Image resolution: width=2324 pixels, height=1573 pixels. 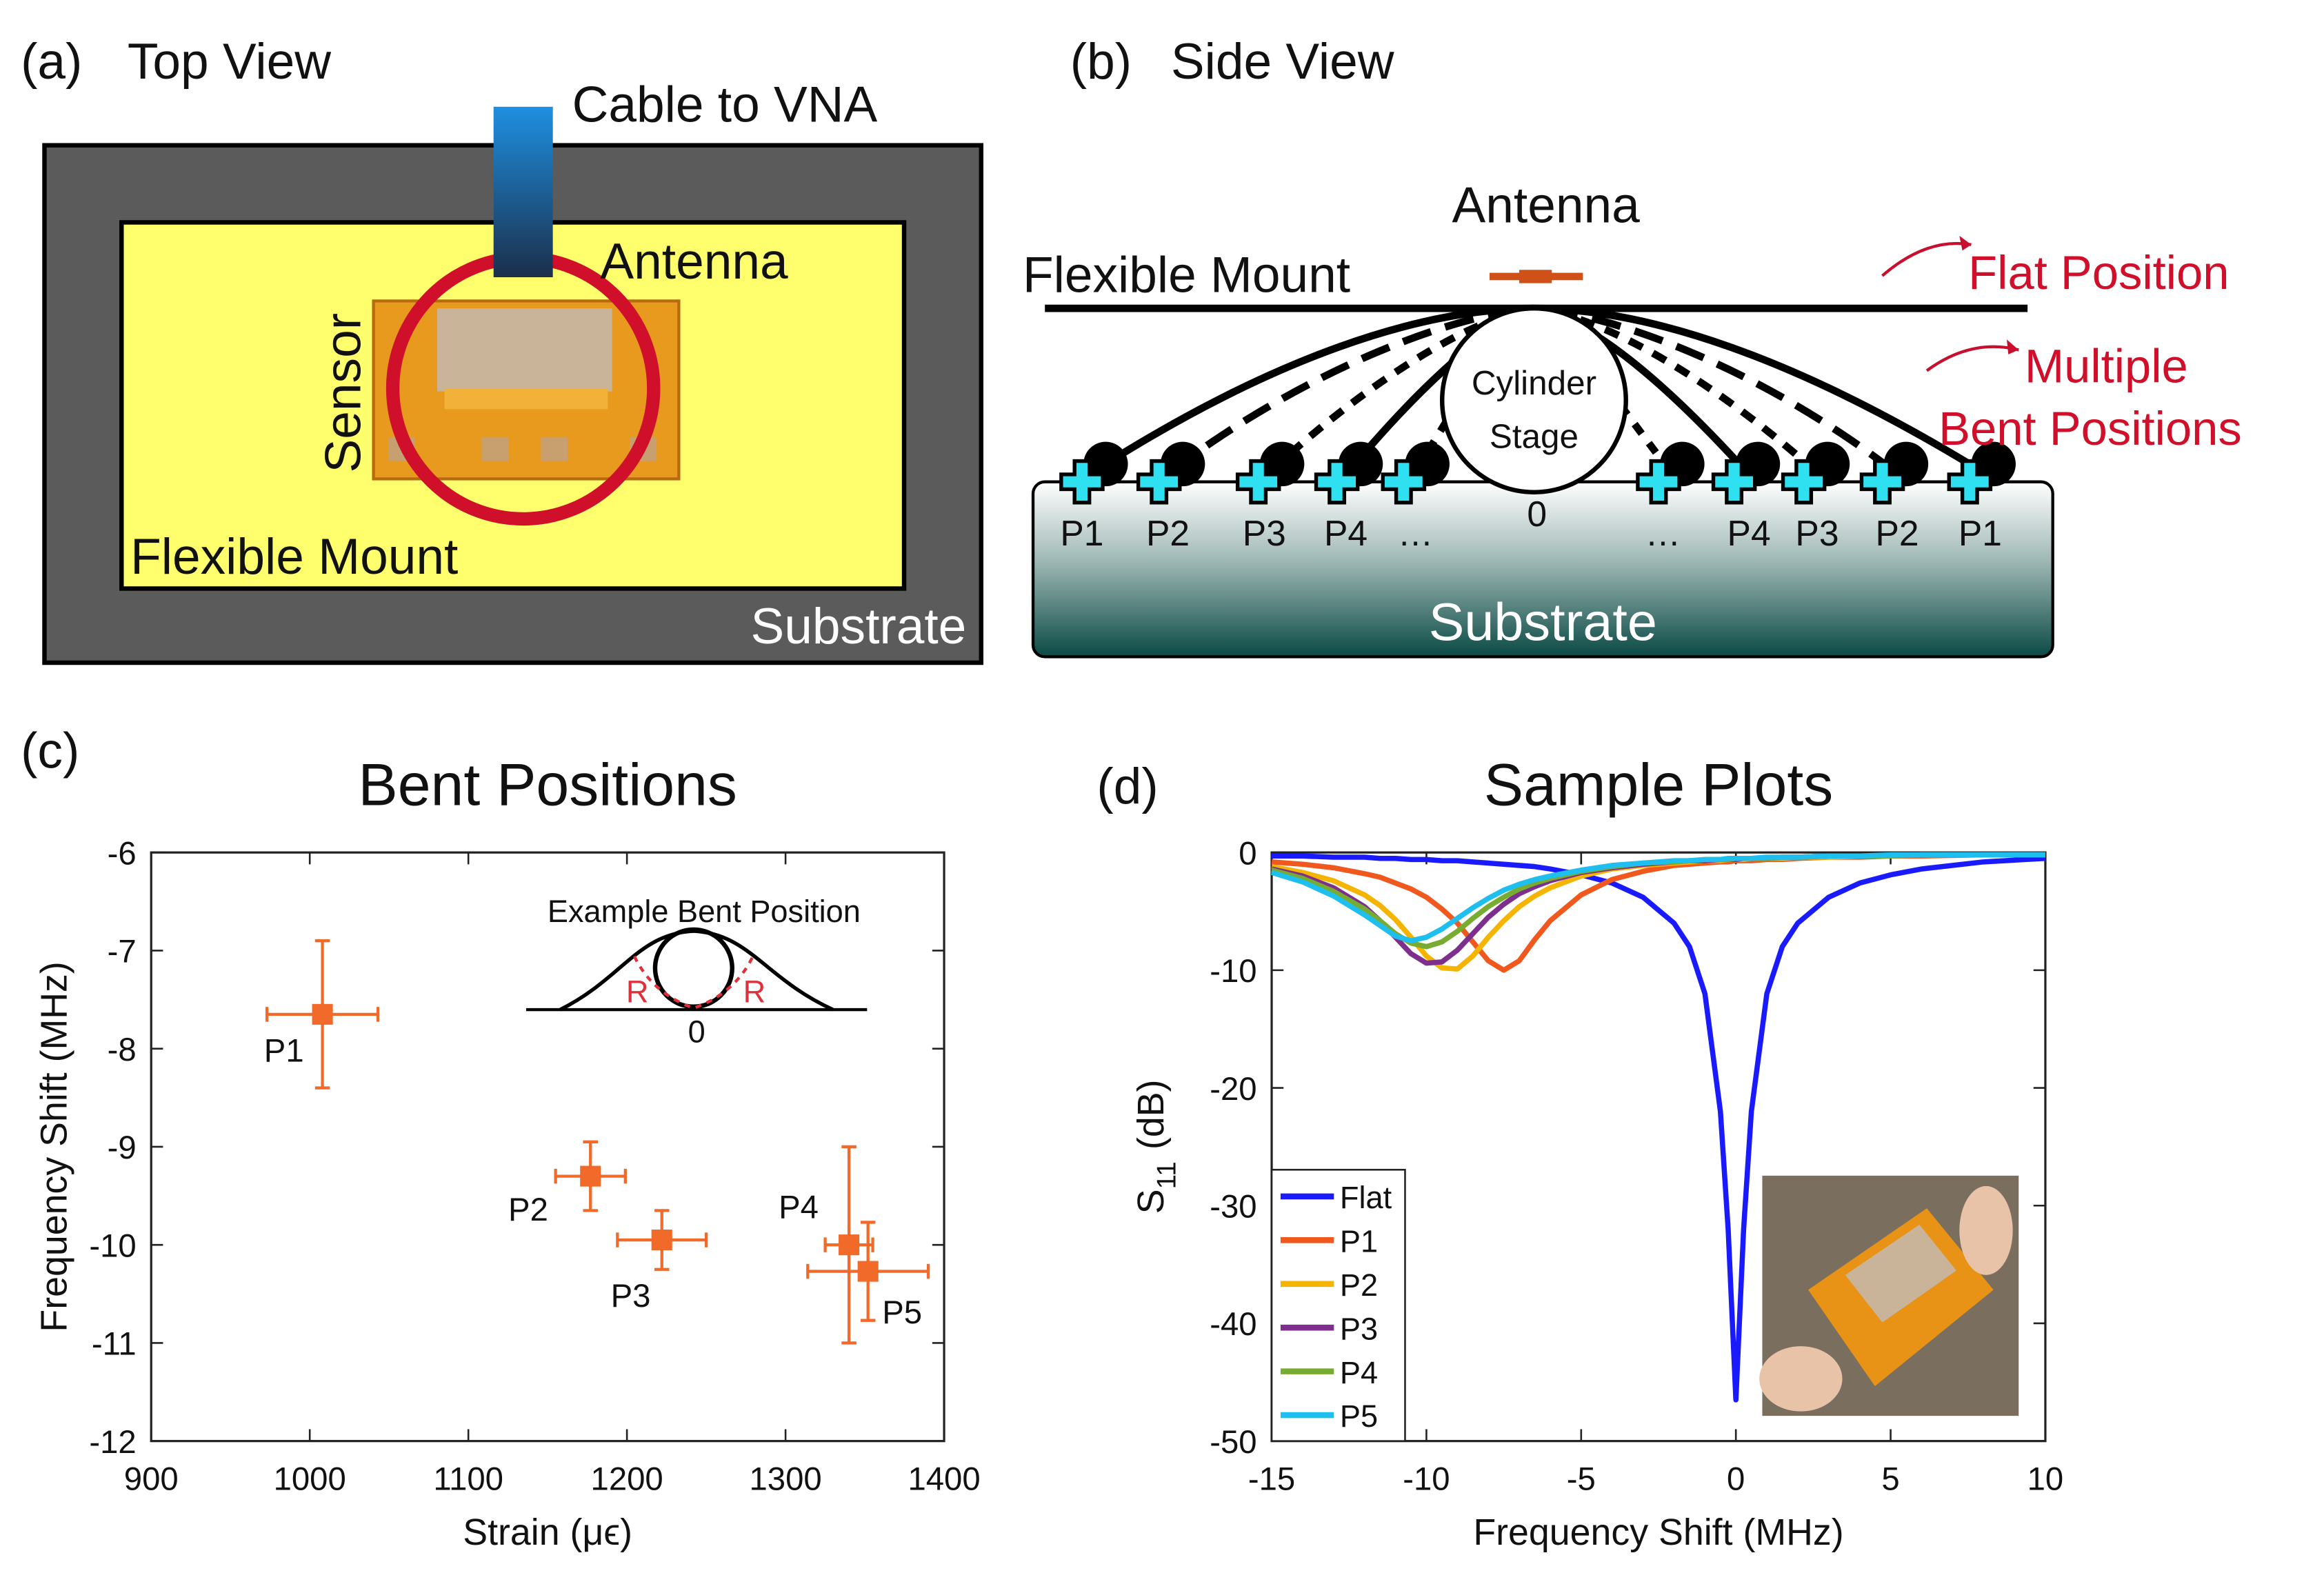 I want to click on panel-label: (c), so click(x=50, y=751).